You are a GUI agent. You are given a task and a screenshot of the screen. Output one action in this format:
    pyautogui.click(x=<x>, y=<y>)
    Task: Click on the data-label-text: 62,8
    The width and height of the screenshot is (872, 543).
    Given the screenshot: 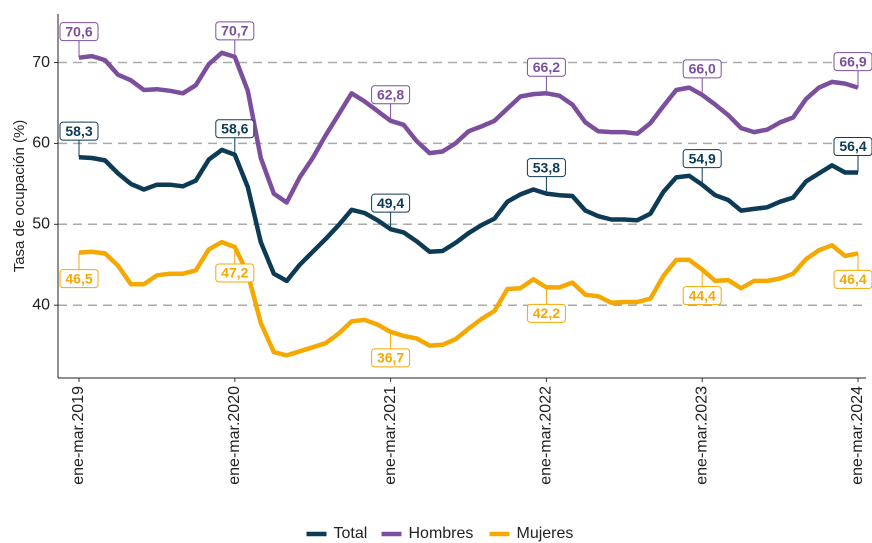 What is the action you would take?
    pyautogui.click(x=390, y=94)
    